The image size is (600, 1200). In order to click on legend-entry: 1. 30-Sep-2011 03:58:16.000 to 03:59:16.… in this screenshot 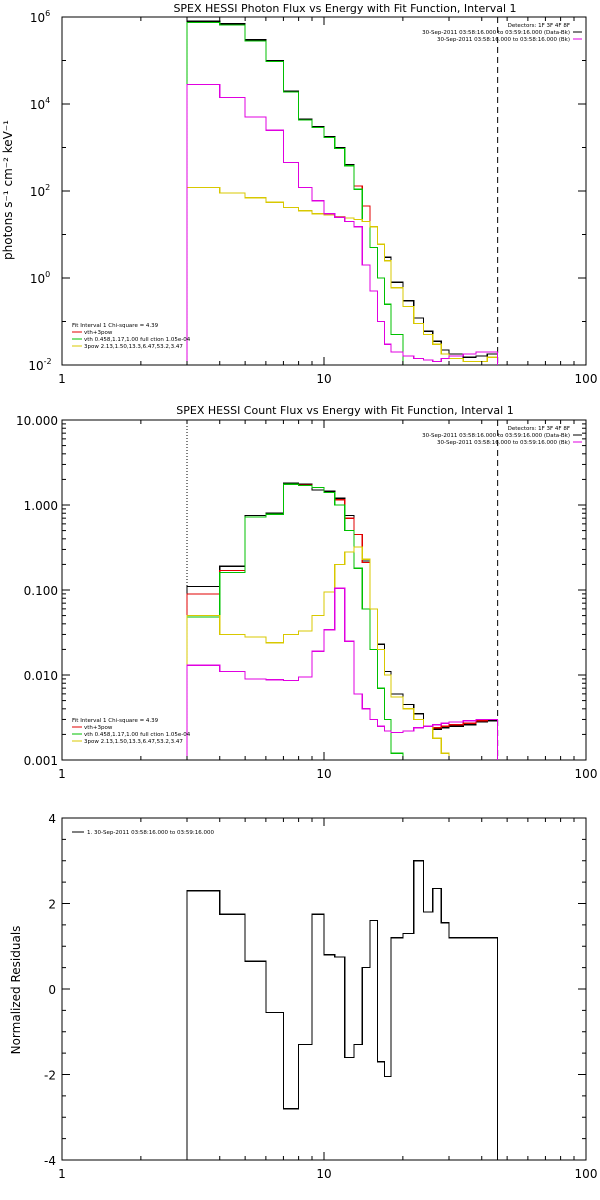, I will do `click(150, 833)`.